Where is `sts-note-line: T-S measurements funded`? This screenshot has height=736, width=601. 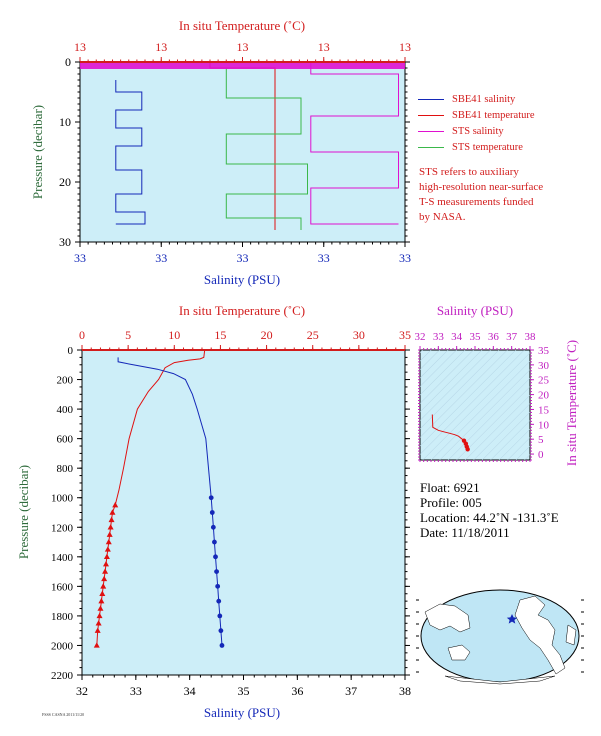
sts-note-line: T-S measurements funded is located at coordinates (476, 202).